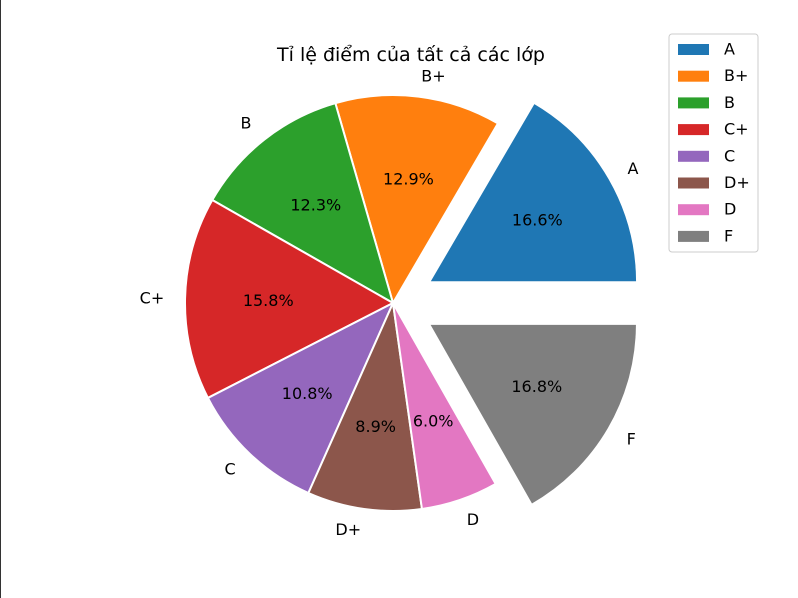 Image resolution: width=798 pixels, height=598 pixels. Describe the element at coordinates (730, 209) in the screenshot. I see `legend-label-d: D` at that location.